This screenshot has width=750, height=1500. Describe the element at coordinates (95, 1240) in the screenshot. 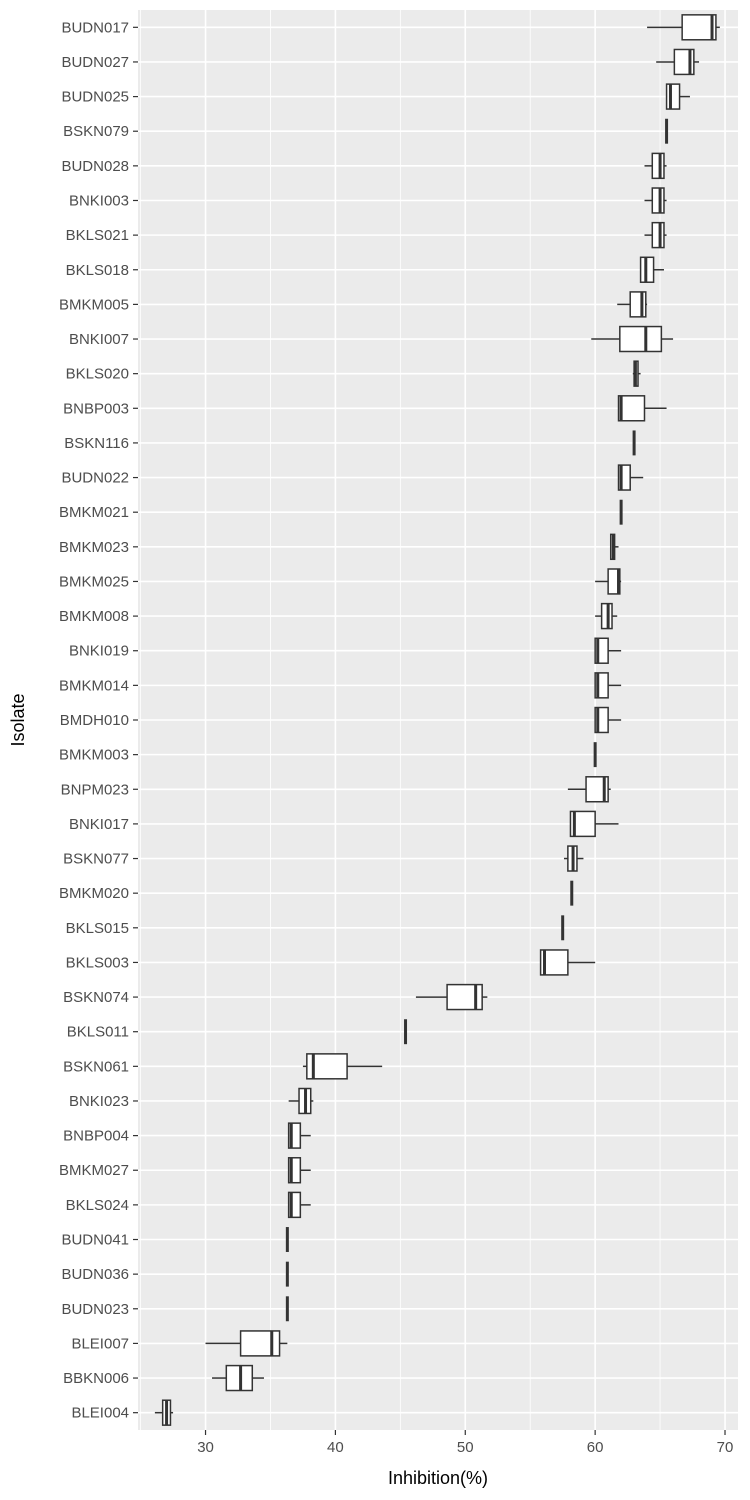

I see `y-tick-label: BUDN041` at that location.